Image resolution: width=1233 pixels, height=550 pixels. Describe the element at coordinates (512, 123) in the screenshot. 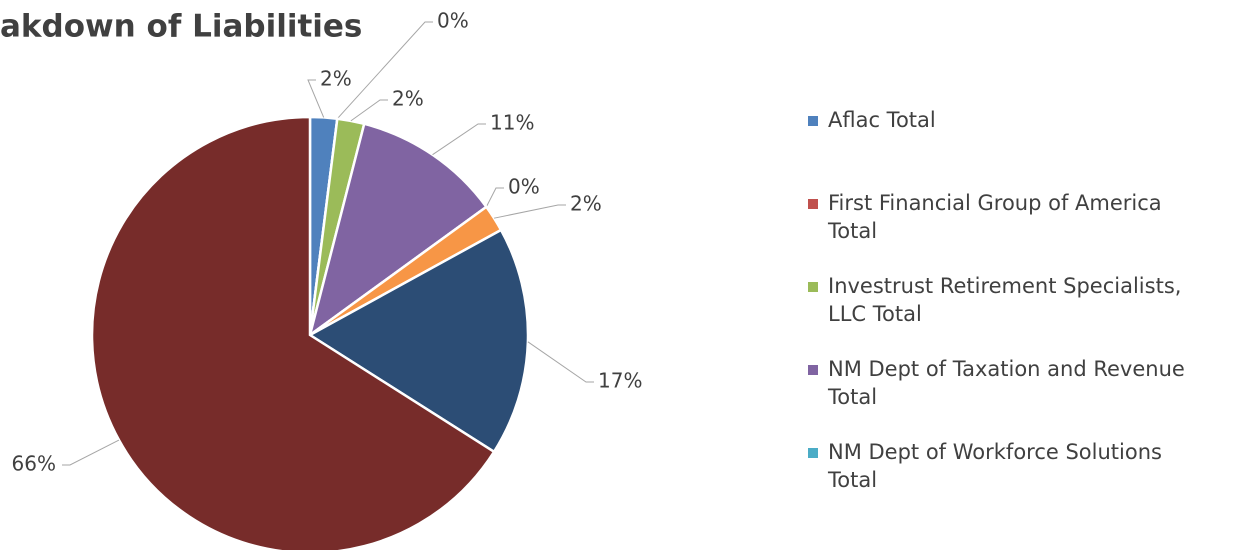

I see `data-label: 11%` at that location.